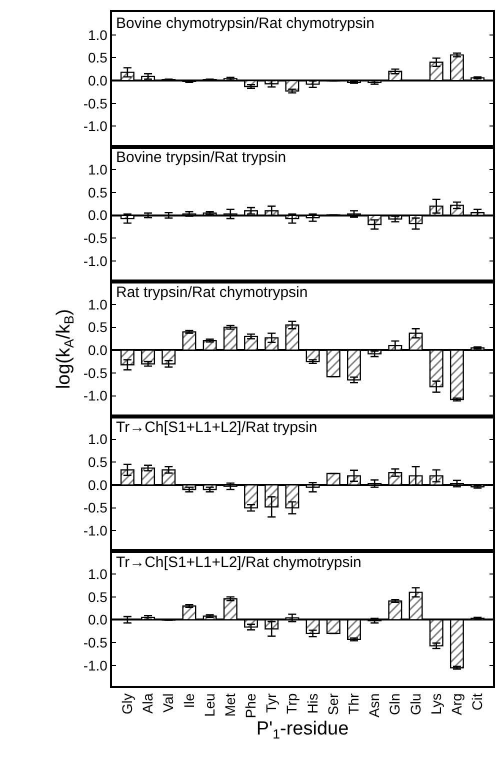 This screenshot has height=760, width=503. What do you see at coordinates (148, 703) in the screenshot?
I see `x-tick-label: Ala` at bounding box center [148, 703].